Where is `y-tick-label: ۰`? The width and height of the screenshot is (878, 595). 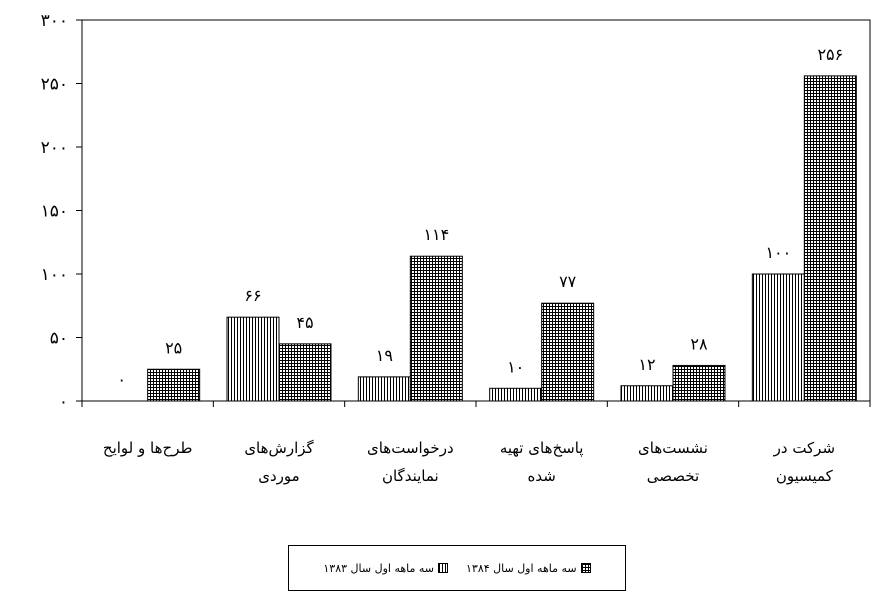 y-tick-label: ۰ is located at coordinates (63, 402).